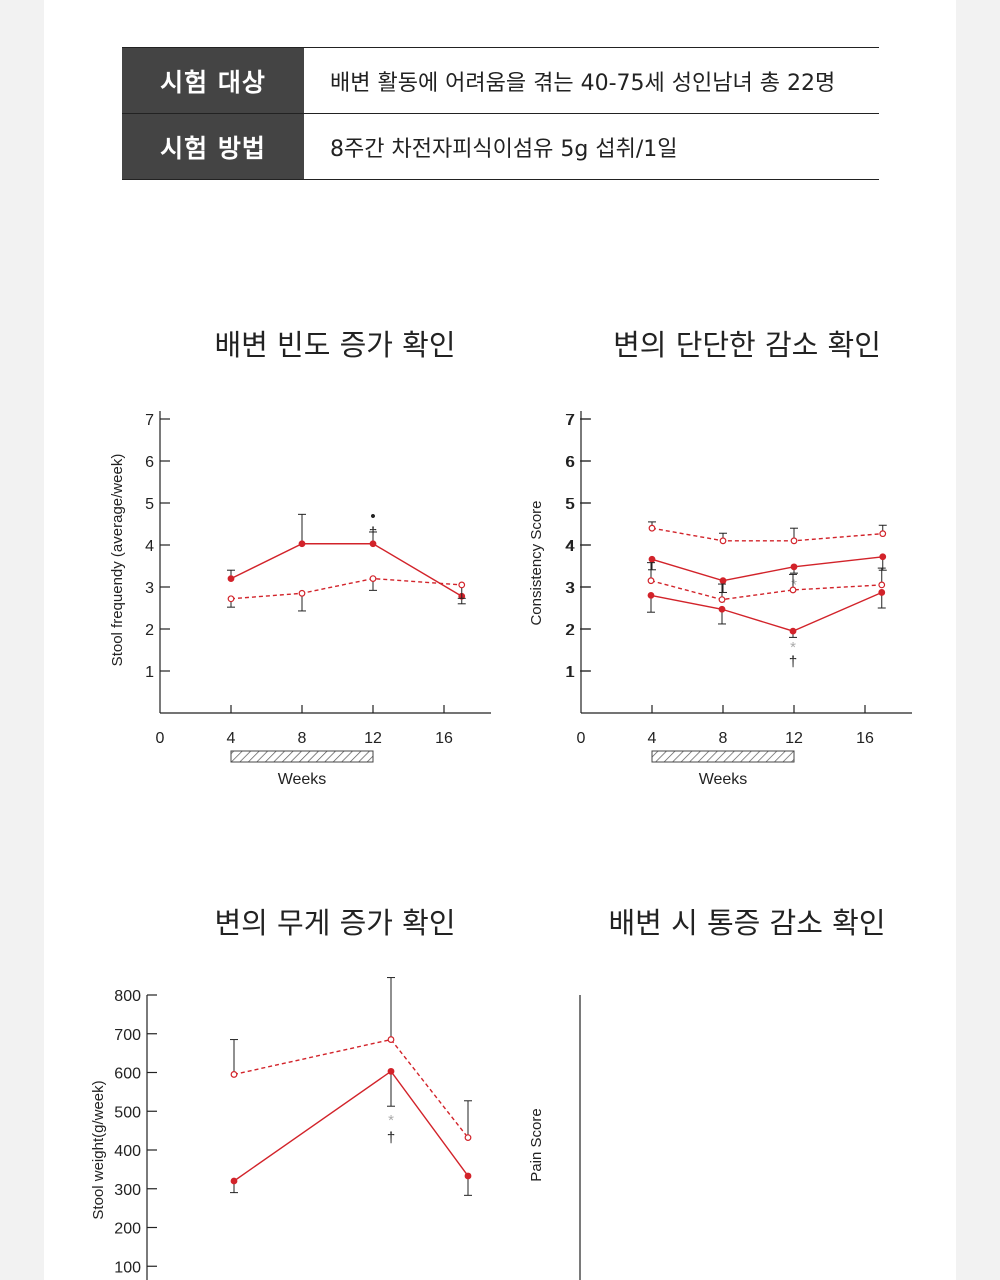 The height and width of the screenshot is (1280, 1000). What do you see at coordinates (127, 1151) in the screenshot?
I see `y-tick-label: 400` at bounding box center [127, 1151].